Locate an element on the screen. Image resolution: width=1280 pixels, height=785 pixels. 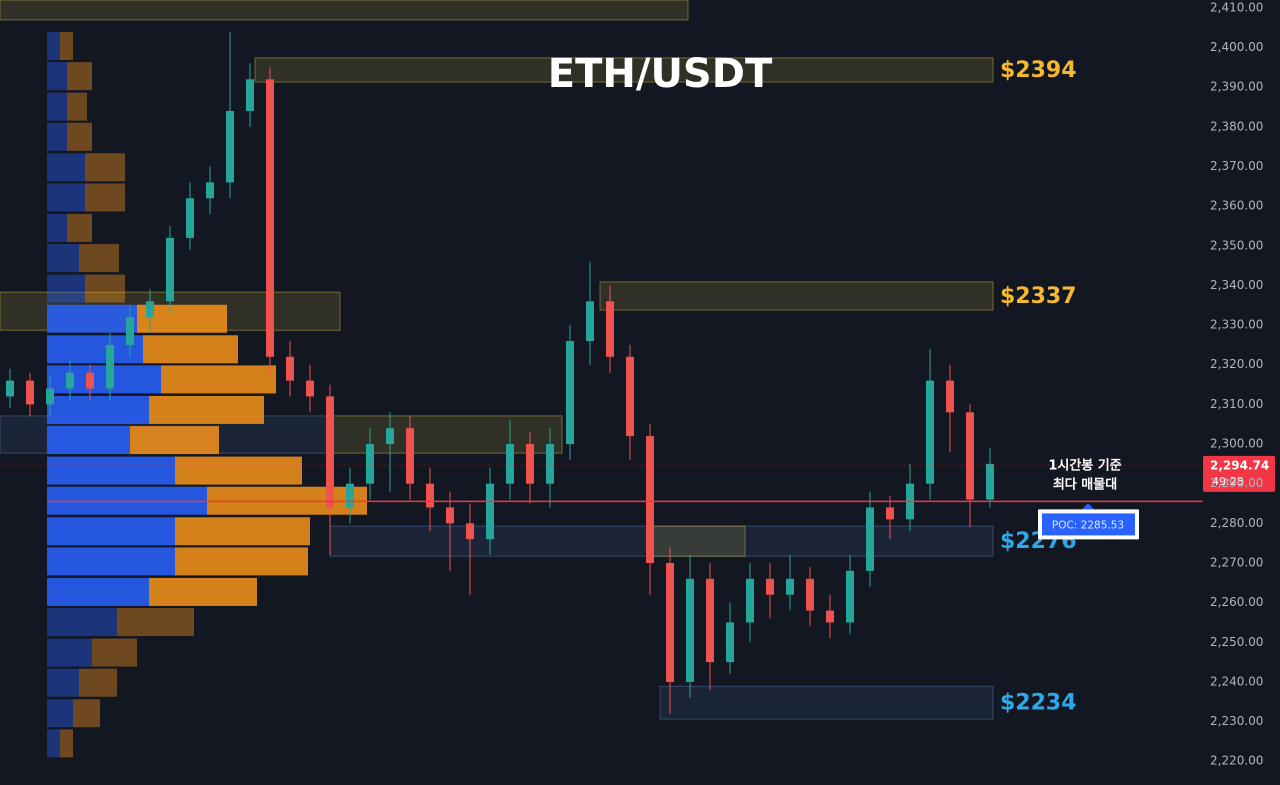
y-tick-label: 2,280.00 is located at coordinates (1236, 523).